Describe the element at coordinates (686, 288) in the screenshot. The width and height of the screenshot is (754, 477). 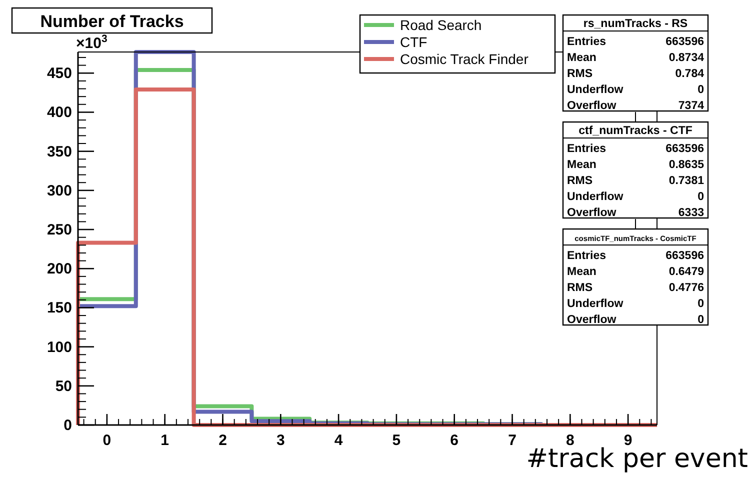
I see `text: 0.4776` at that location.